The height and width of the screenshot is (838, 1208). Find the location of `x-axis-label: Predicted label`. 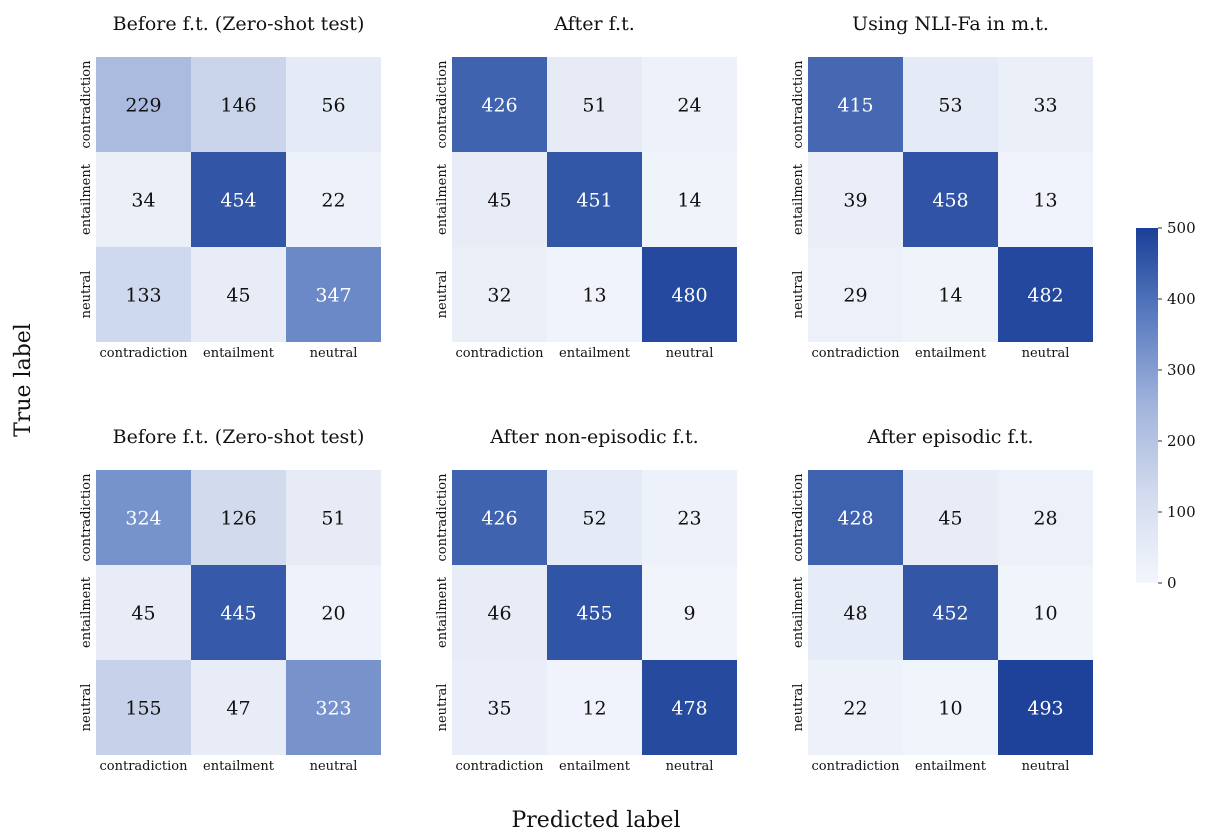

x-axis-label: Predicted label is located at coordinates (595, 820).